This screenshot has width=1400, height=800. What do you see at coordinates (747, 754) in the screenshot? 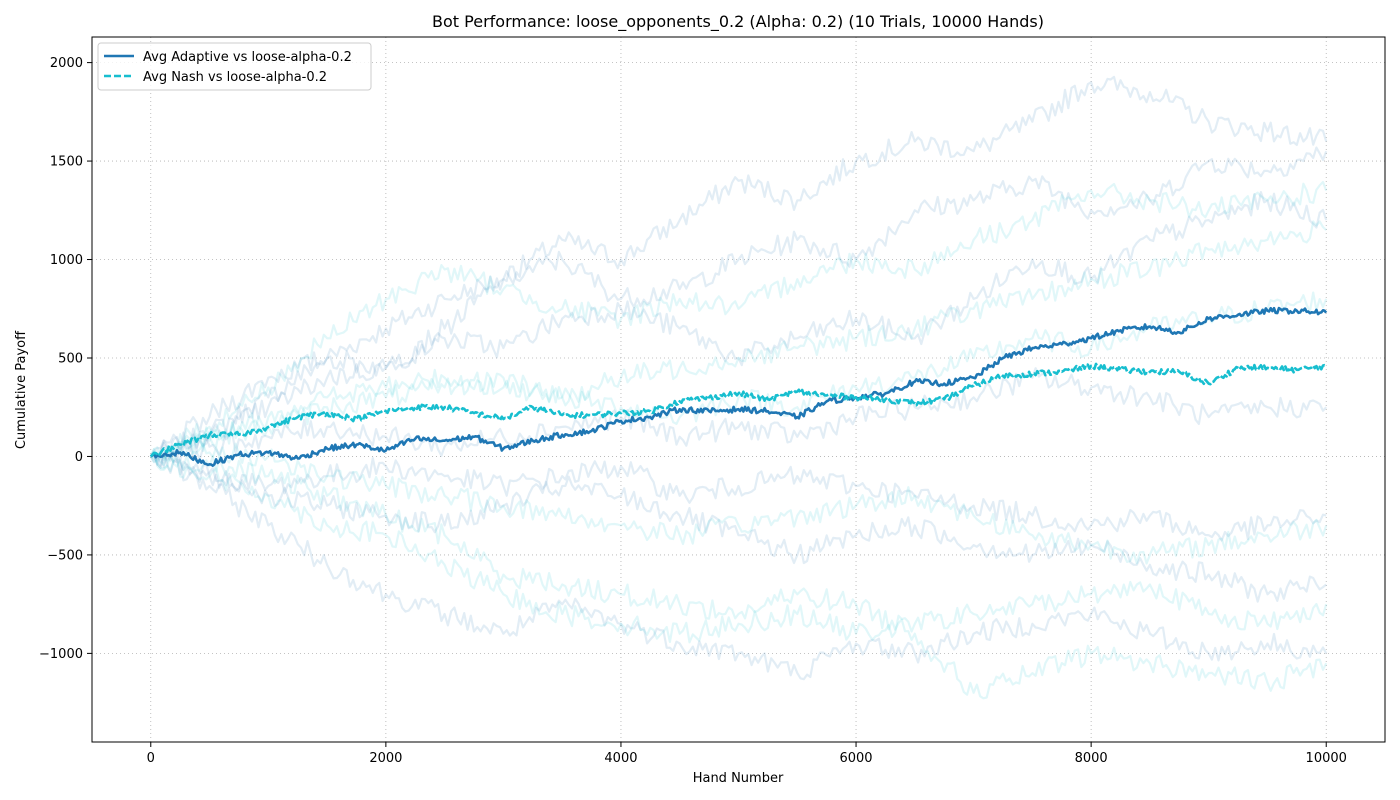
I see `x-axis-ticks: 0 2000 4000 6000 8000 10000` at bounding box center [747, 754].